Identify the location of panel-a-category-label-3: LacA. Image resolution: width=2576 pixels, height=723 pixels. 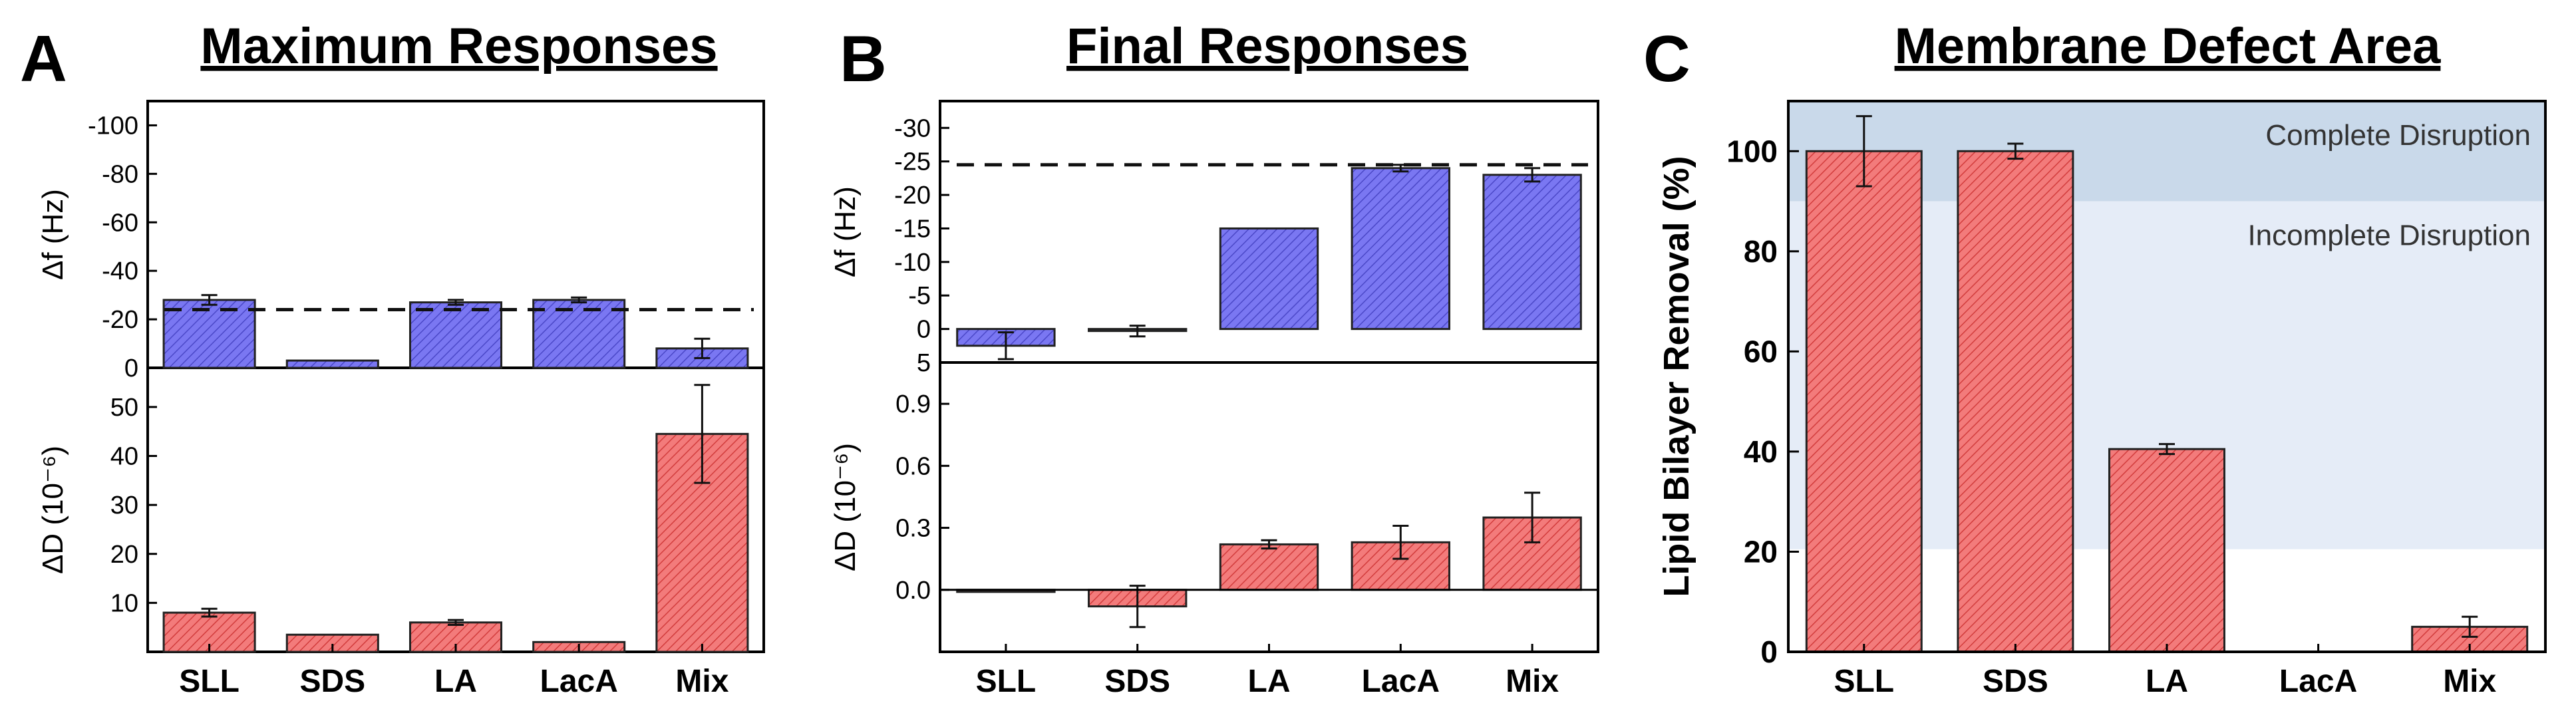
(579, 681).